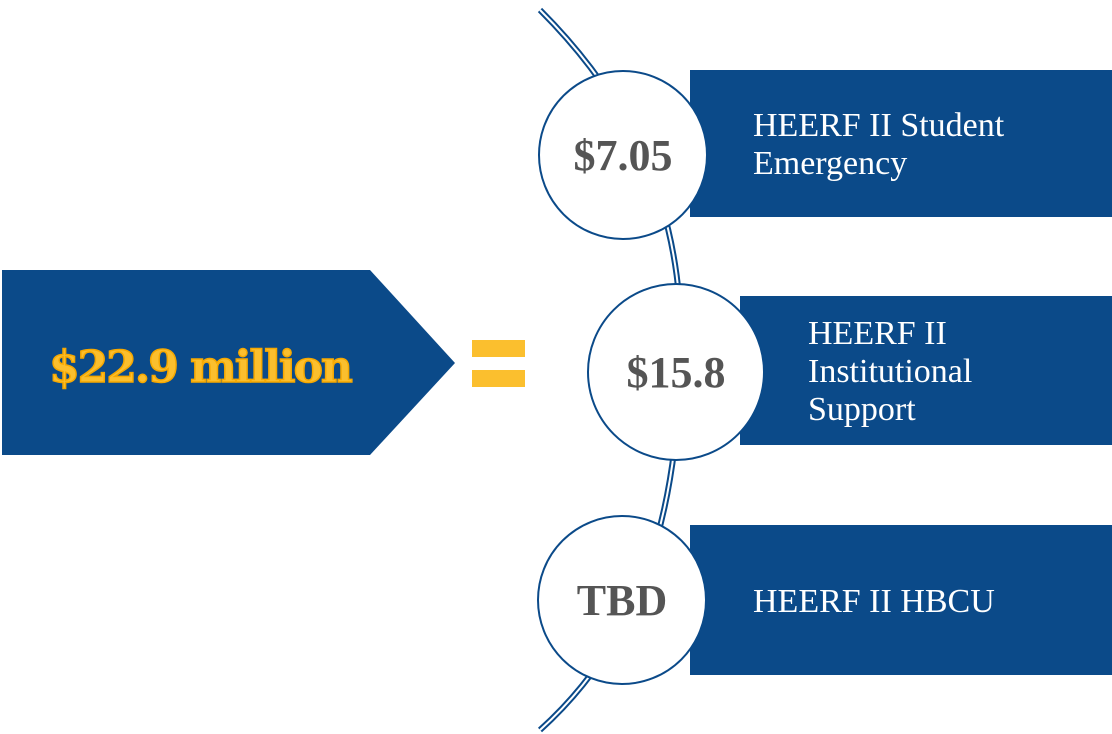 The image size is (1112, 734). I want to click on item-label-line: Support, so click(862, 409).